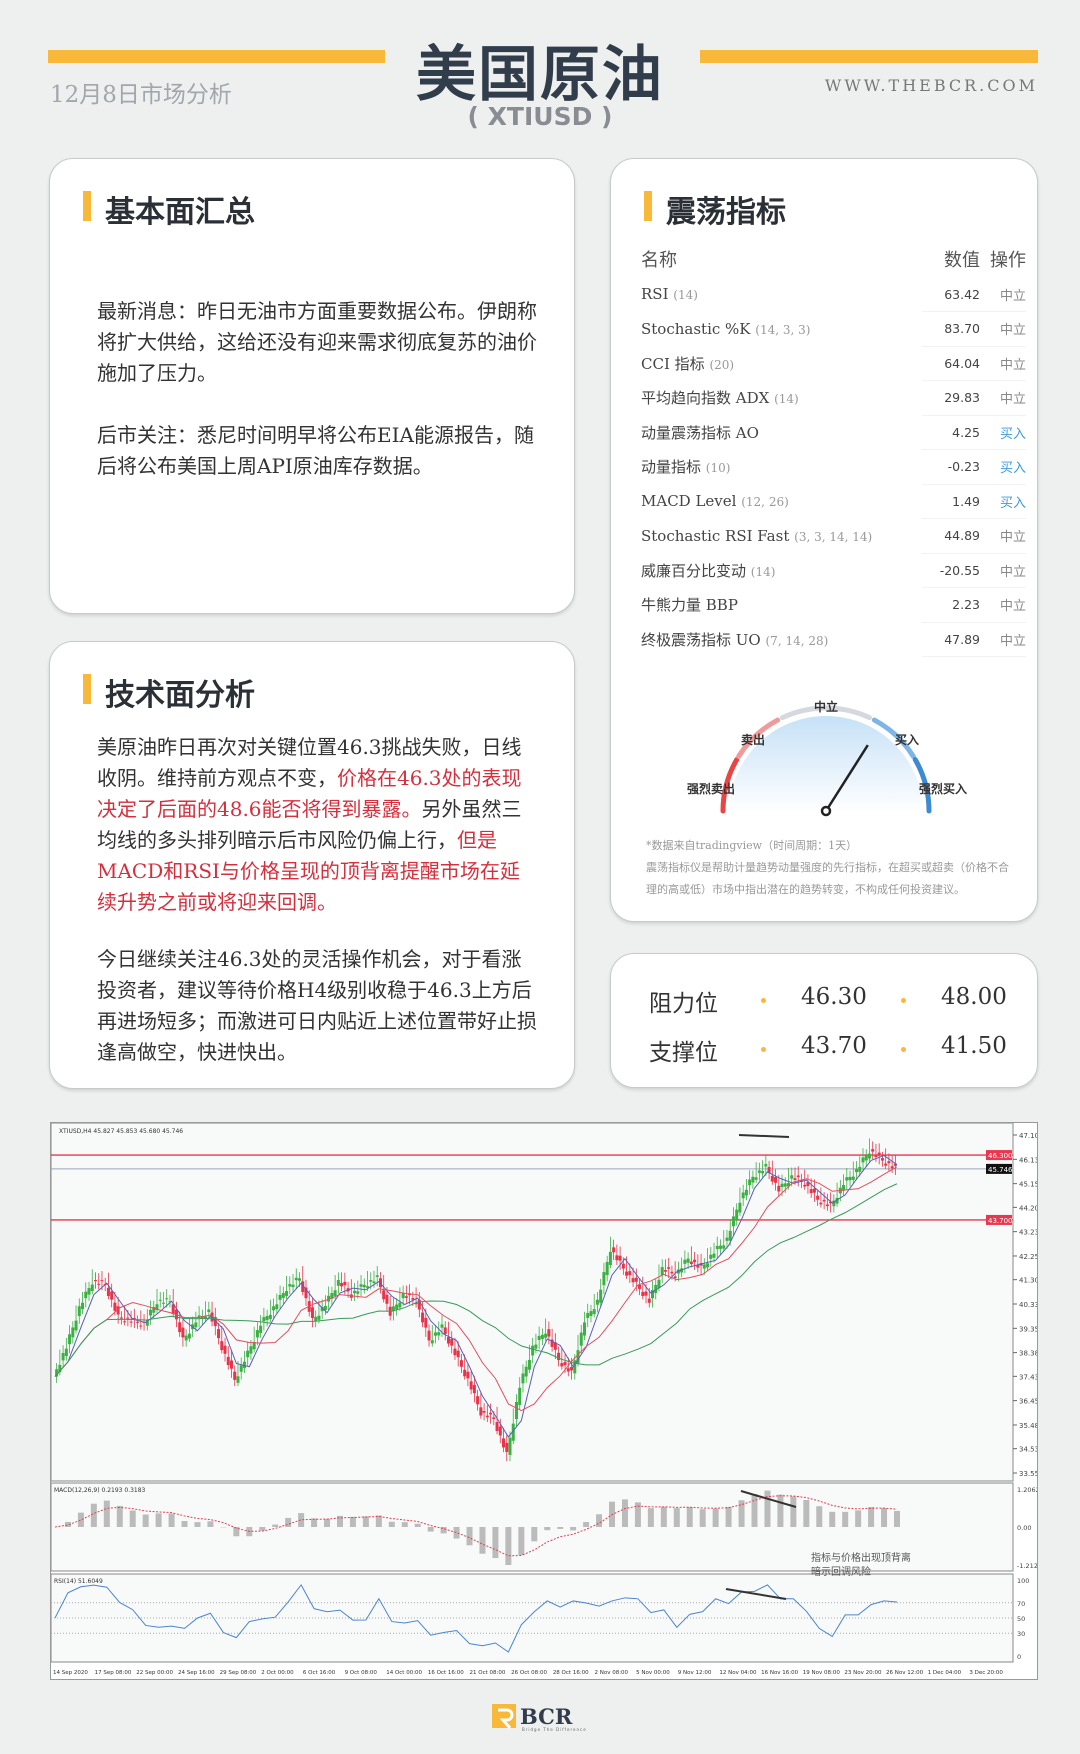 This screenshot has width=1080, height=1754. I want to click on divergence-annotation: 暗示回调风险, so click(841, 1571).